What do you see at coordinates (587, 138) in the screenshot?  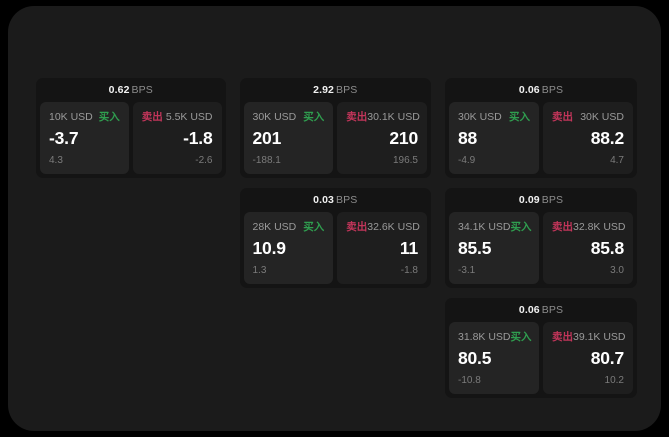 I see `ask-panel: 卖出 30K USD 88.2 4.7` at bounding box center [587, 138].